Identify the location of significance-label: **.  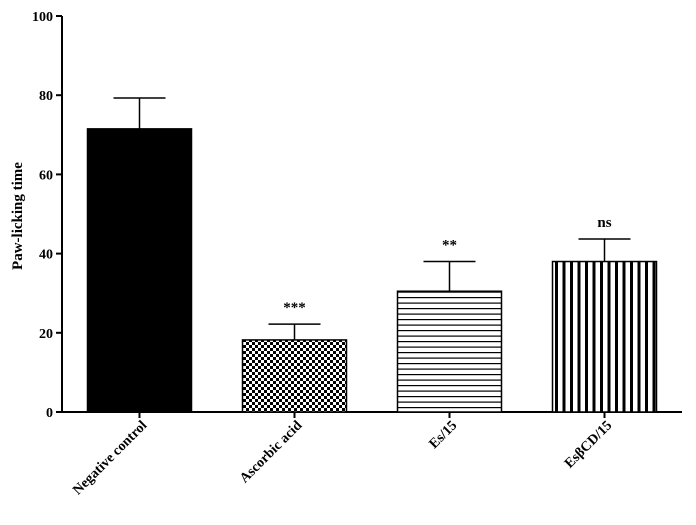
(449, 246).